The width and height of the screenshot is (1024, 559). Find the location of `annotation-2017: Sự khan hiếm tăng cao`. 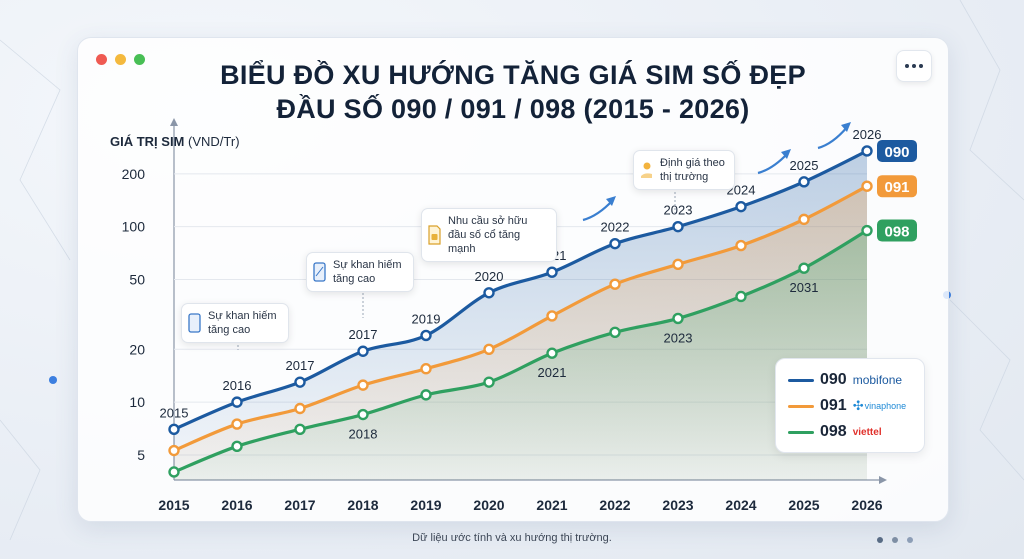

annotation-2017: Sự khan hiếm tăng cao is located at coordinates (360, 272).